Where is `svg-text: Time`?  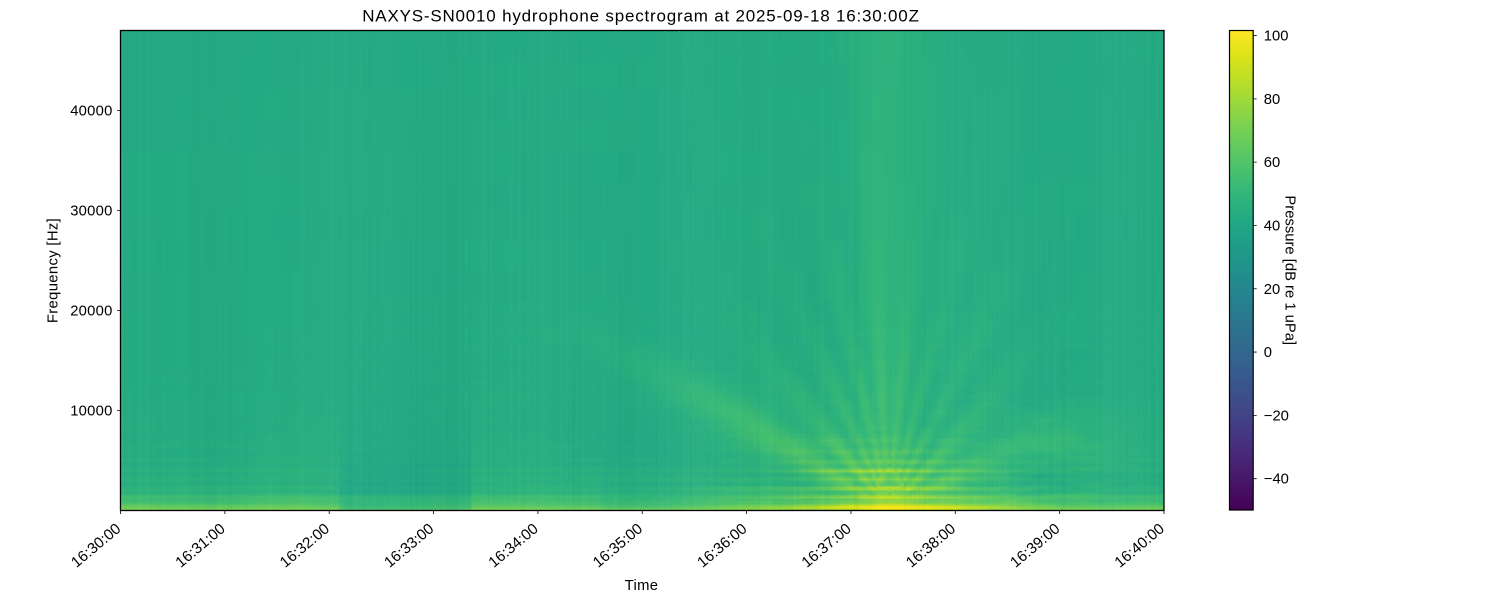 svg-text: Time is located at coordinates (642, 586).